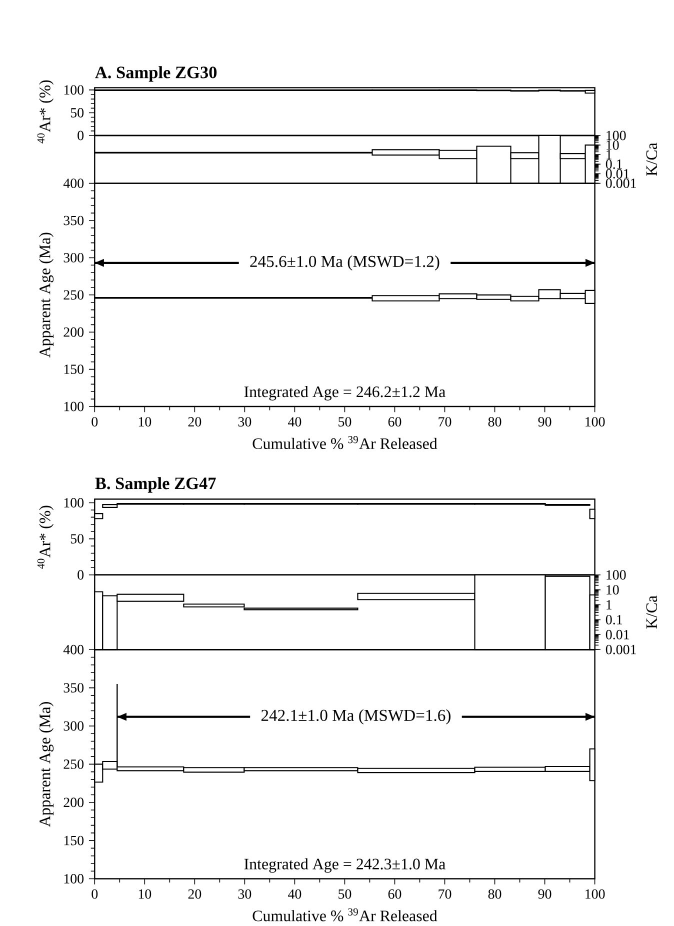 The image size is (674, 926). Describe the element at coordinates (356, 716) in the screenshot. I see `annotation: 242.1±1.0 Ma (MSWD=1.6)` at that location.